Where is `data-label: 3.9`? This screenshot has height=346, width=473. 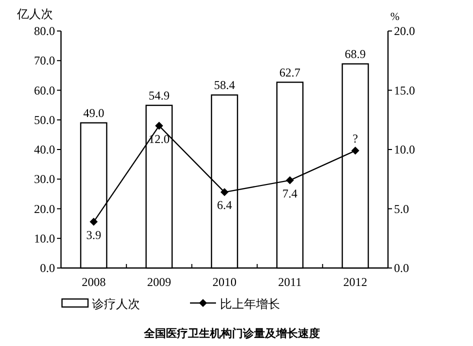 data-label: 3.9 is located at coordinates (94, 235).